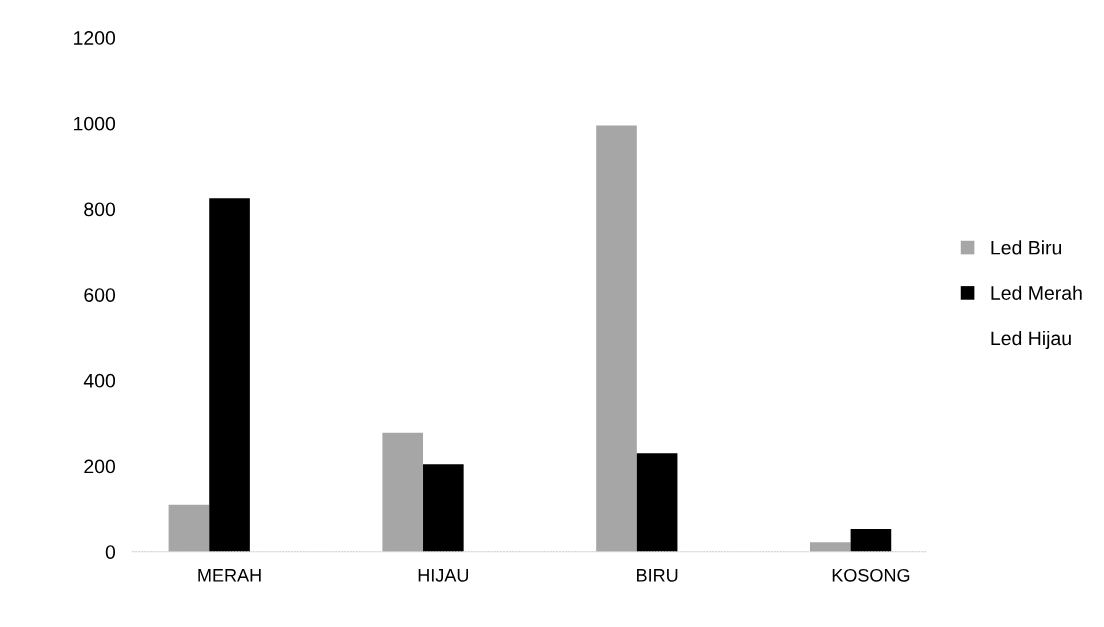 The image size is (1104, 627). What do you see at coordinates (100, 209) in the screenshot?
I see `y-tick-label: 800` at bounding box center [100, 209].